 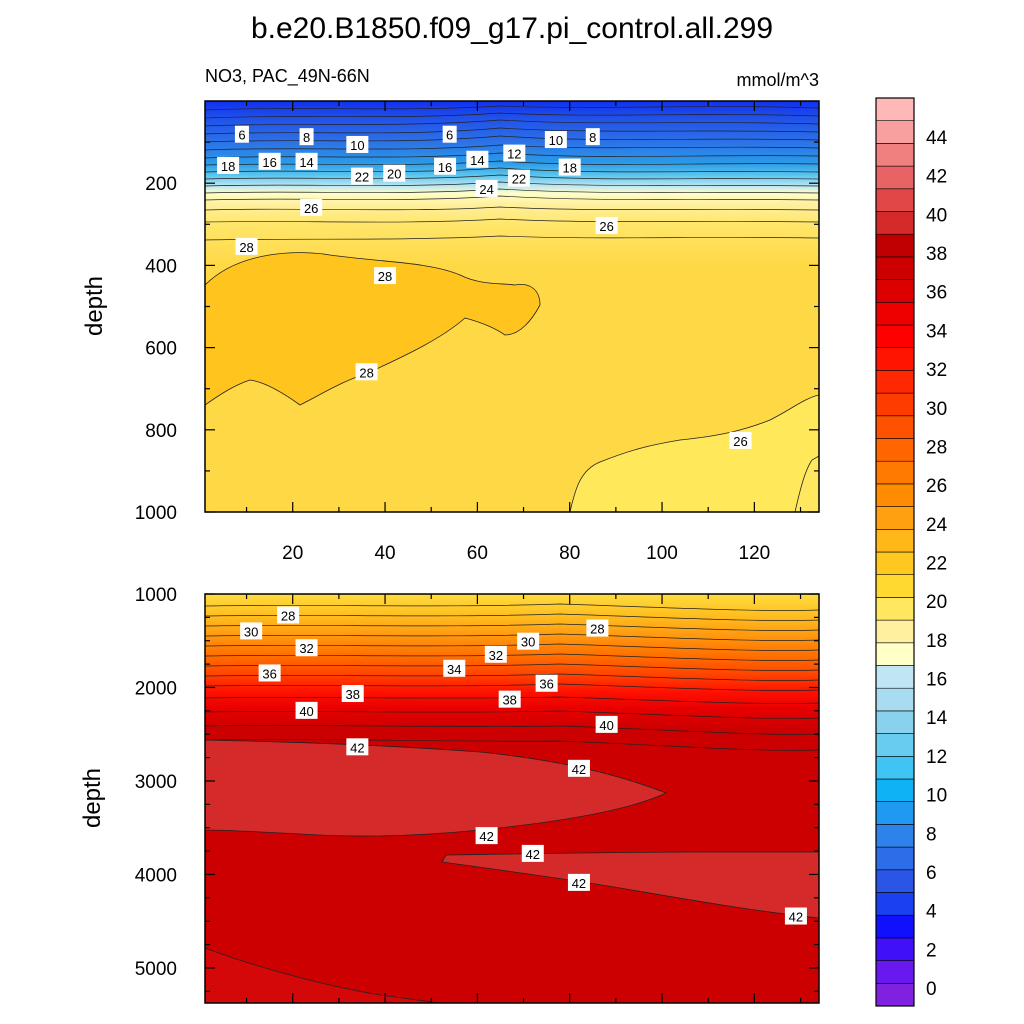 I want to click on contour-label: 32, so click(x=495, y=654).